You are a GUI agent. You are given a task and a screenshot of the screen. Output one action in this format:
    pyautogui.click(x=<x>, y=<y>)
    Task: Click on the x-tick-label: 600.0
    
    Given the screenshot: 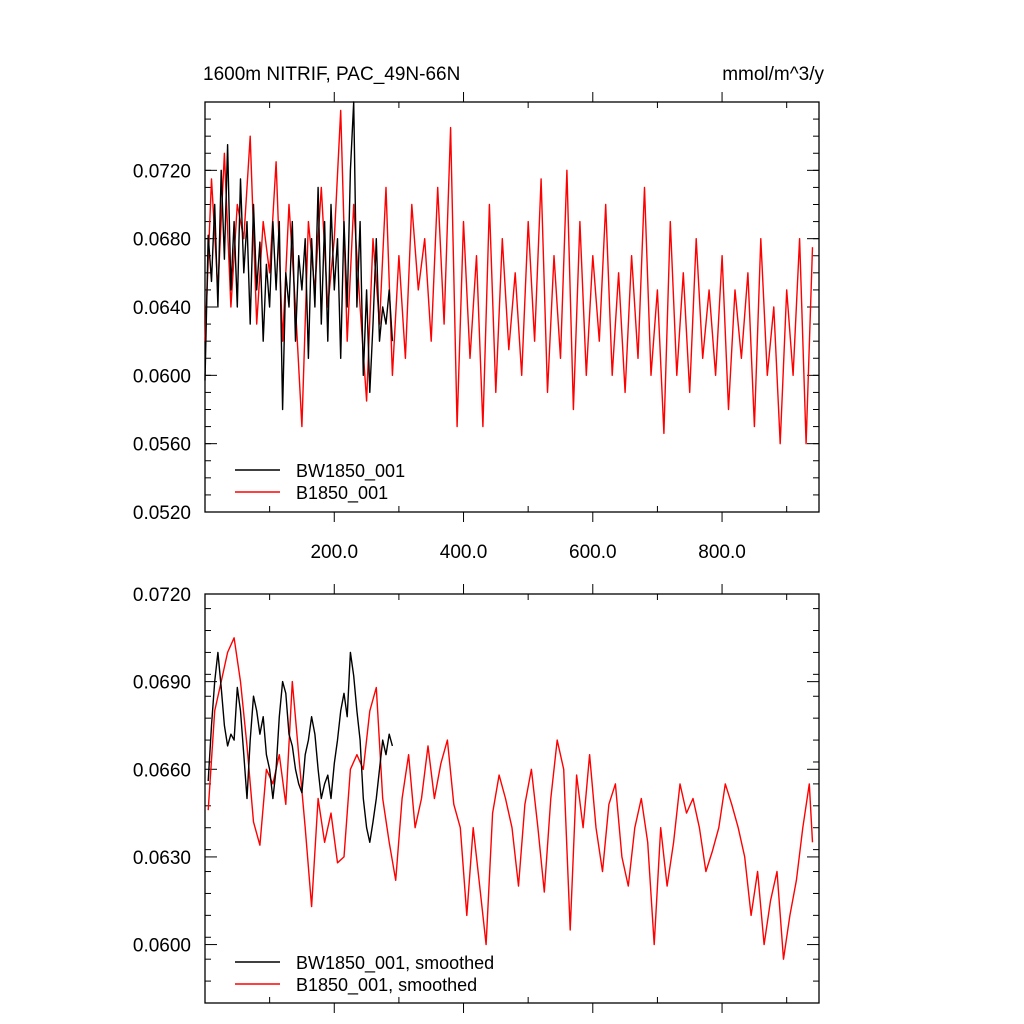 What is the action you would take?
    pyautogui.click(x=593, y=552)
    